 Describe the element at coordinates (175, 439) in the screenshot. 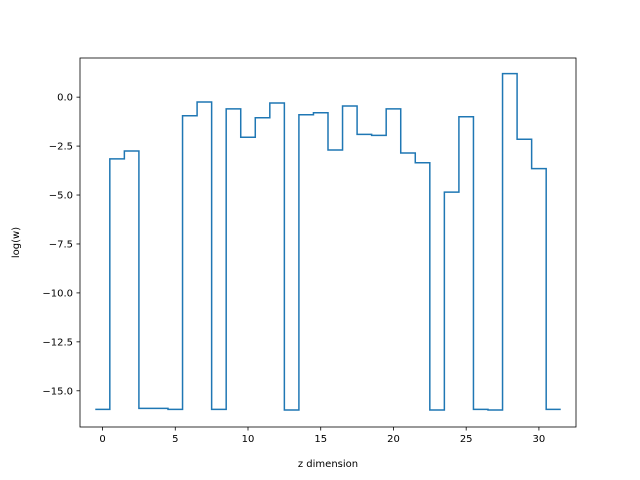

I see `x-tick-label: 5` at that location.